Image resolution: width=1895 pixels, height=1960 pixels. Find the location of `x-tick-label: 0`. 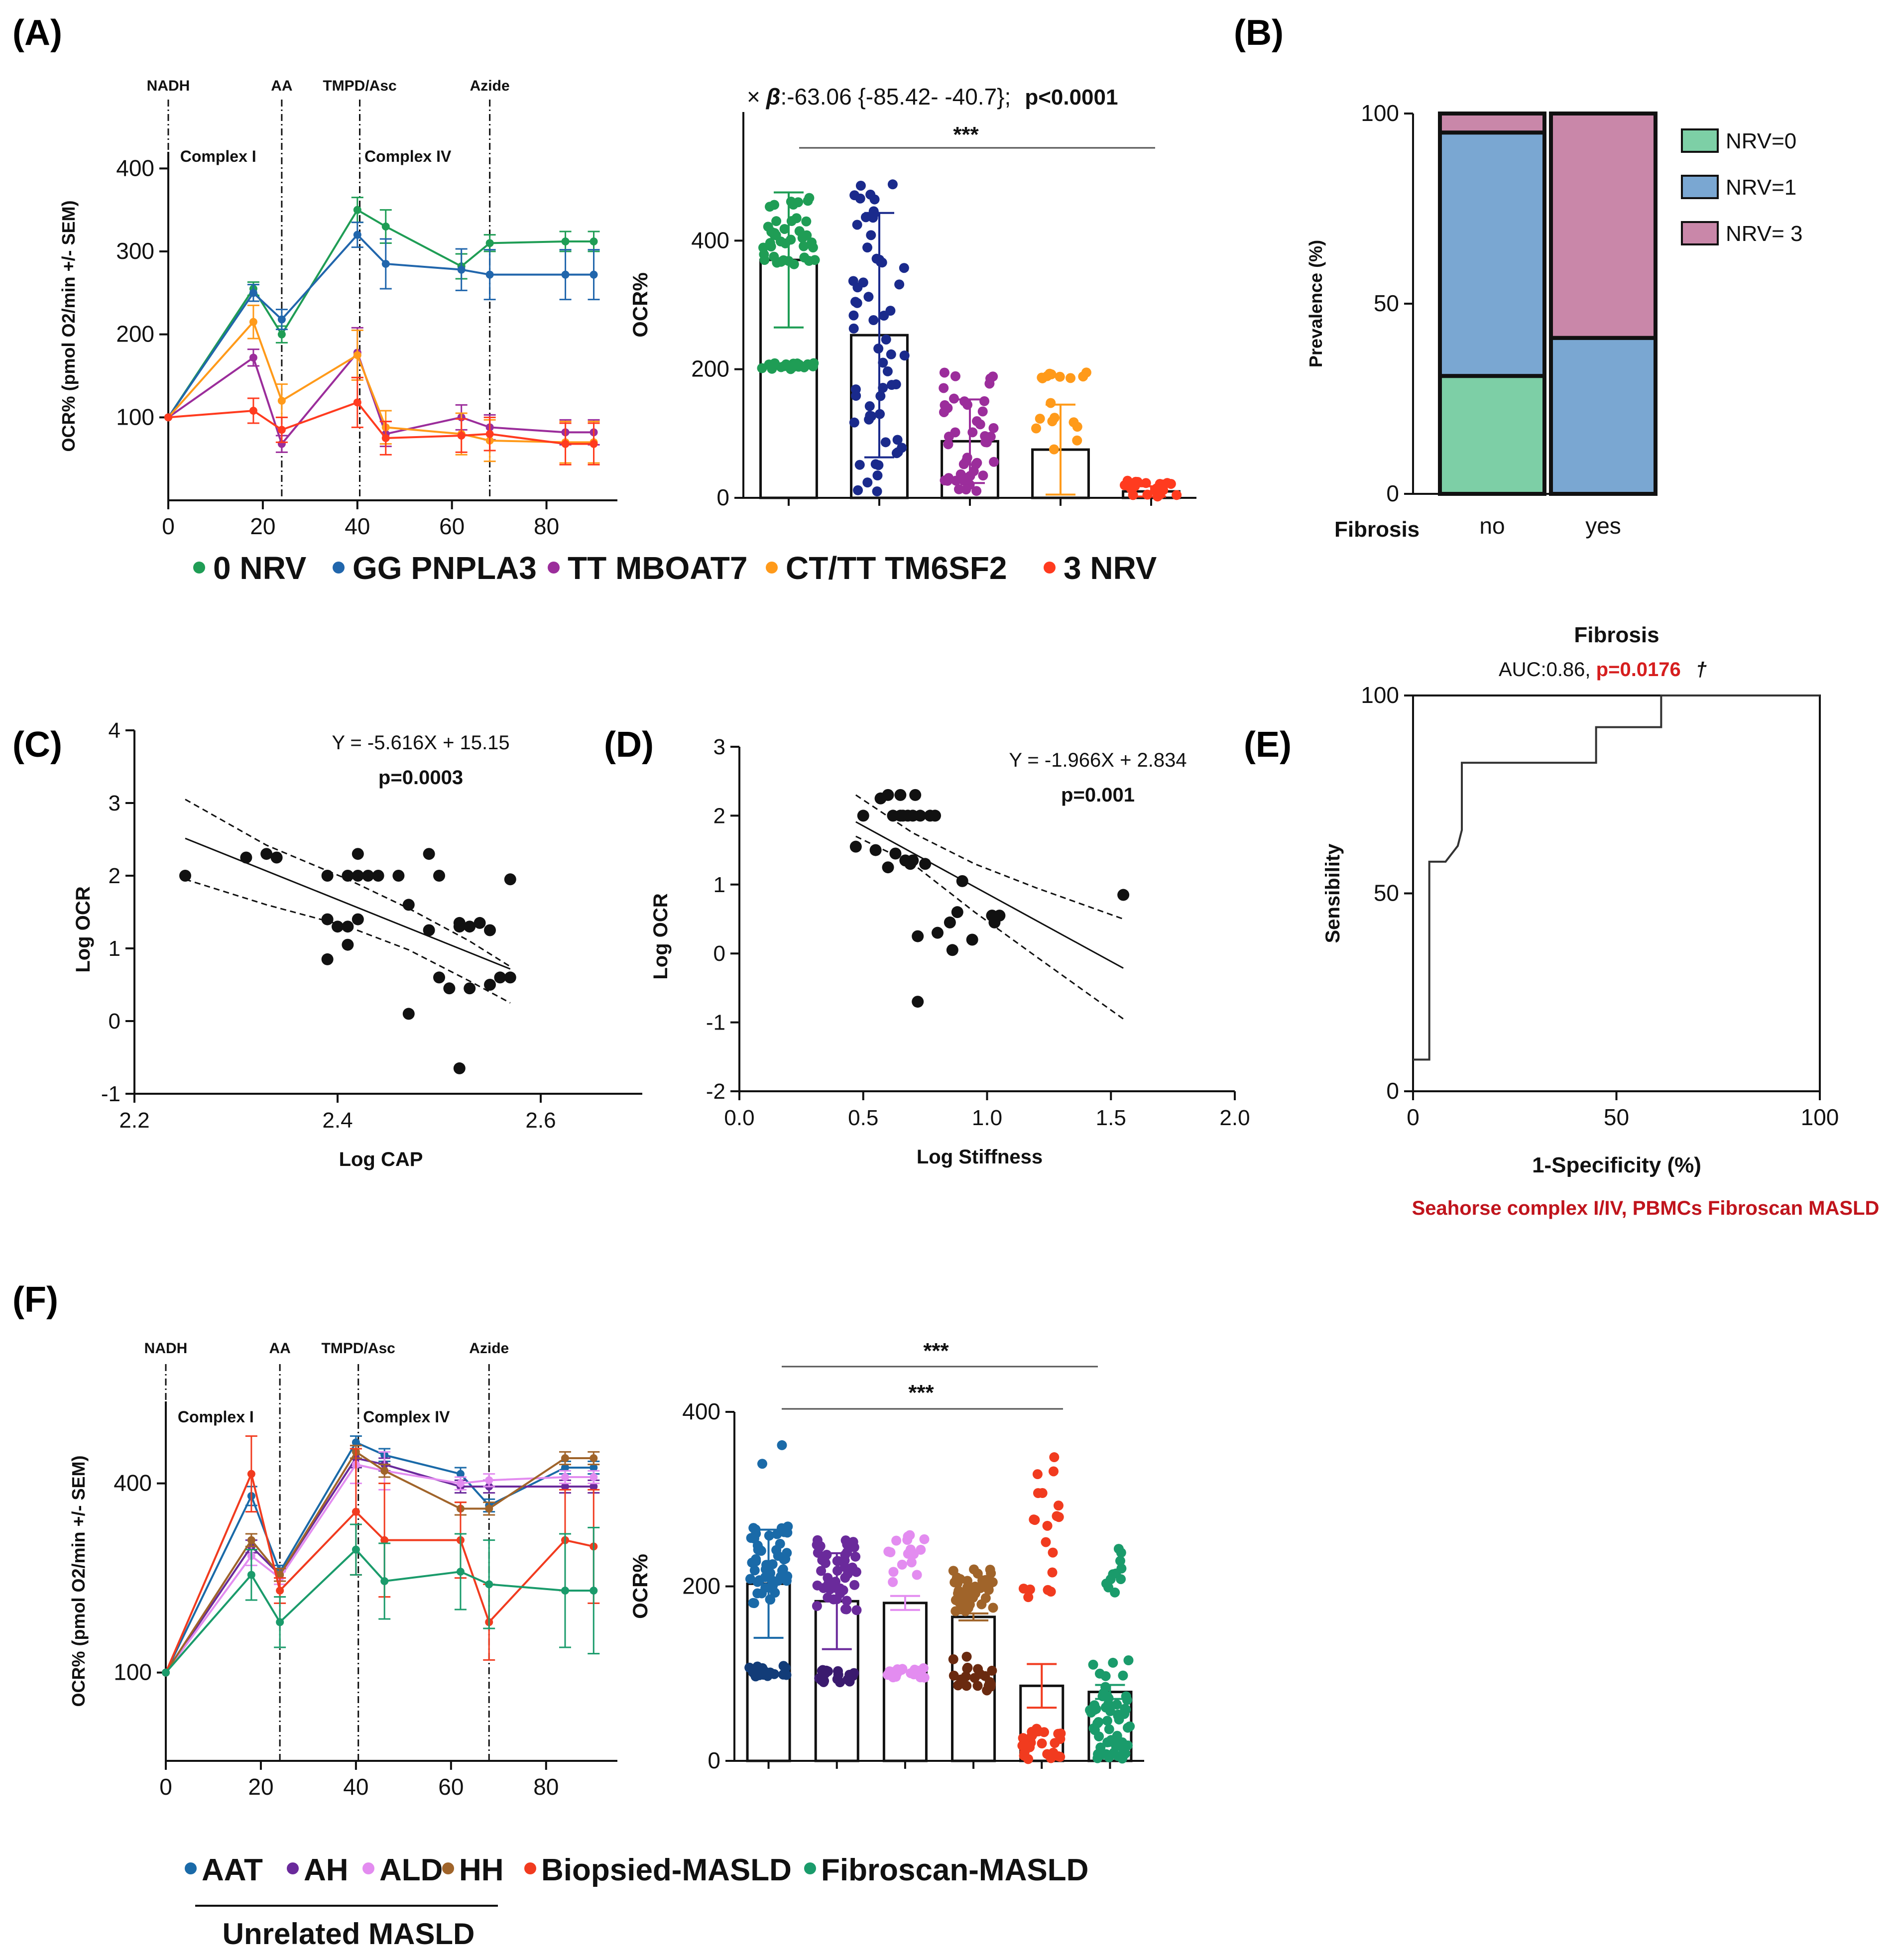

x-tick-label: 0 is located at coordinates (1413, 1117).